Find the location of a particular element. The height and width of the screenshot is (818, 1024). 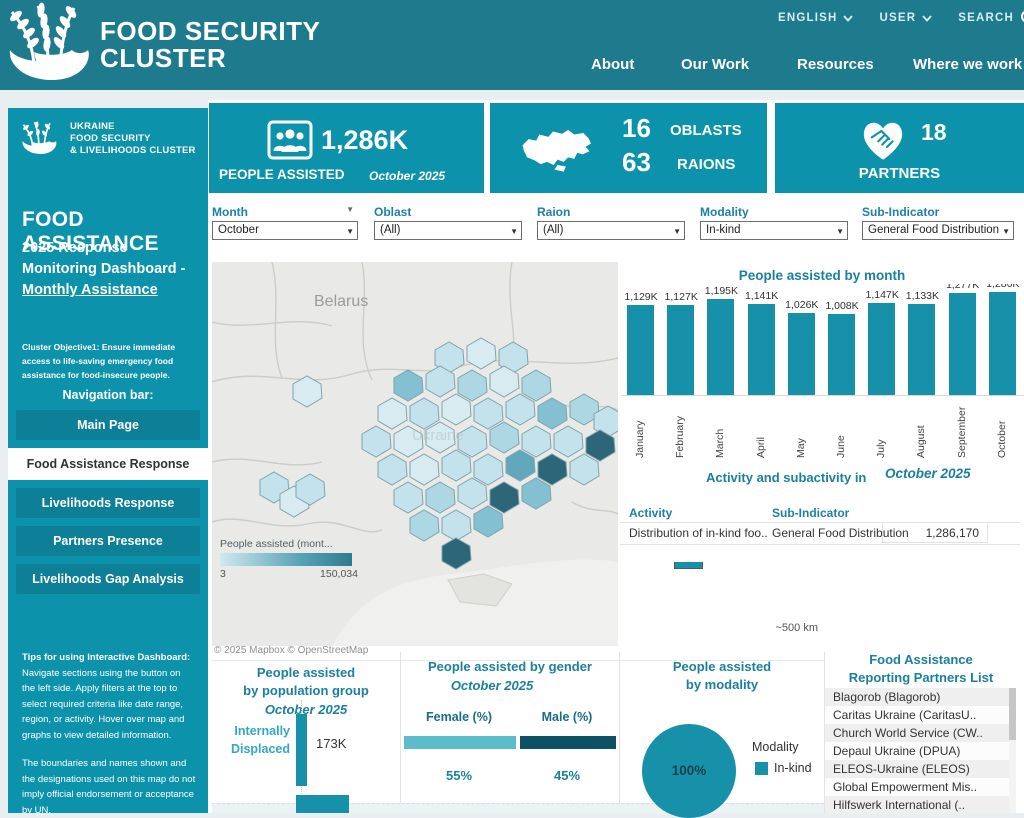

bar-october: 1,286K October is located at coordinates (1003, 372).